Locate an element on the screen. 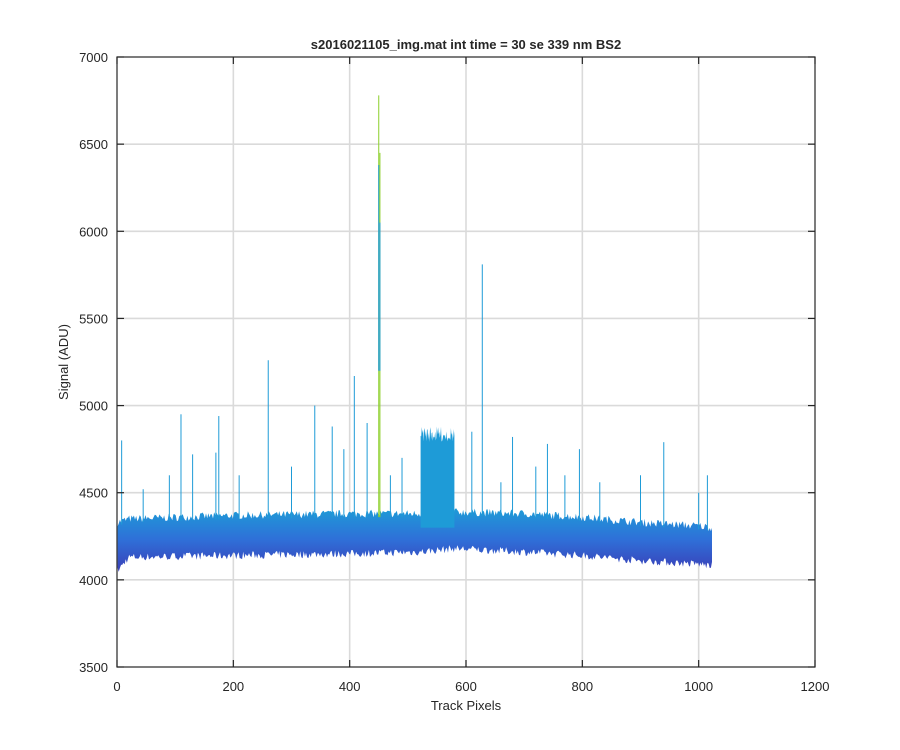 The image size is (900, 750). y-tick-label: 7000 is located at coordinates (93, 57).